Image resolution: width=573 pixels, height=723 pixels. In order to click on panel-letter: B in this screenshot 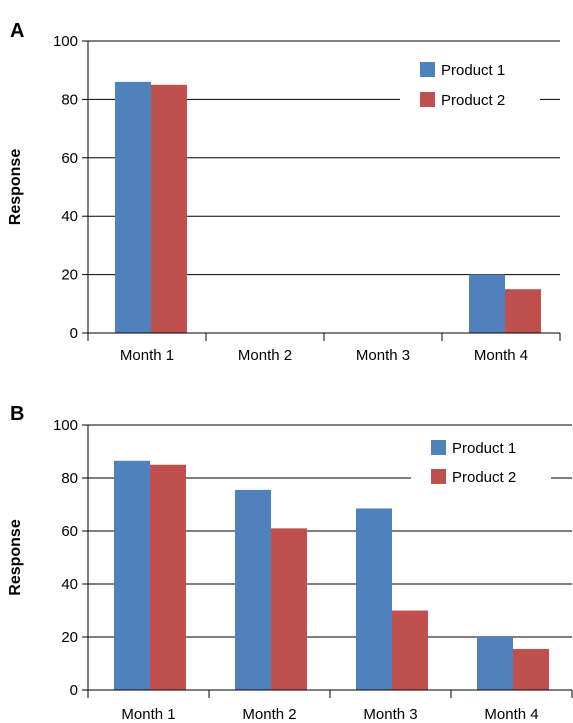, I will do `click(17, 414)`.